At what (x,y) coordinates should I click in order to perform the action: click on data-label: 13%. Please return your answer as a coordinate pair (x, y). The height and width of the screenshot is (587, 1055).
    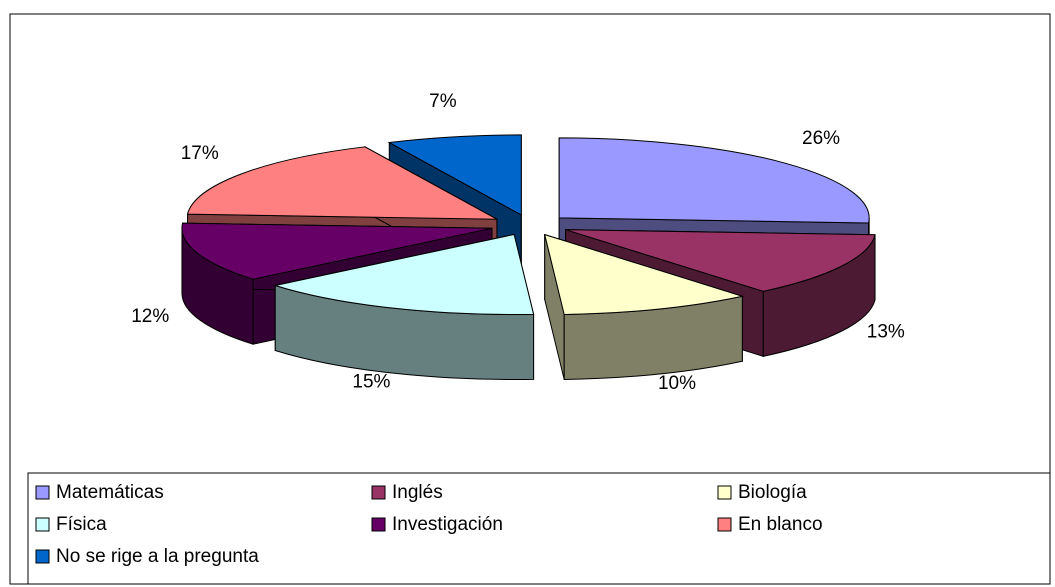
    Looking at the image, I should click on (886, 332).